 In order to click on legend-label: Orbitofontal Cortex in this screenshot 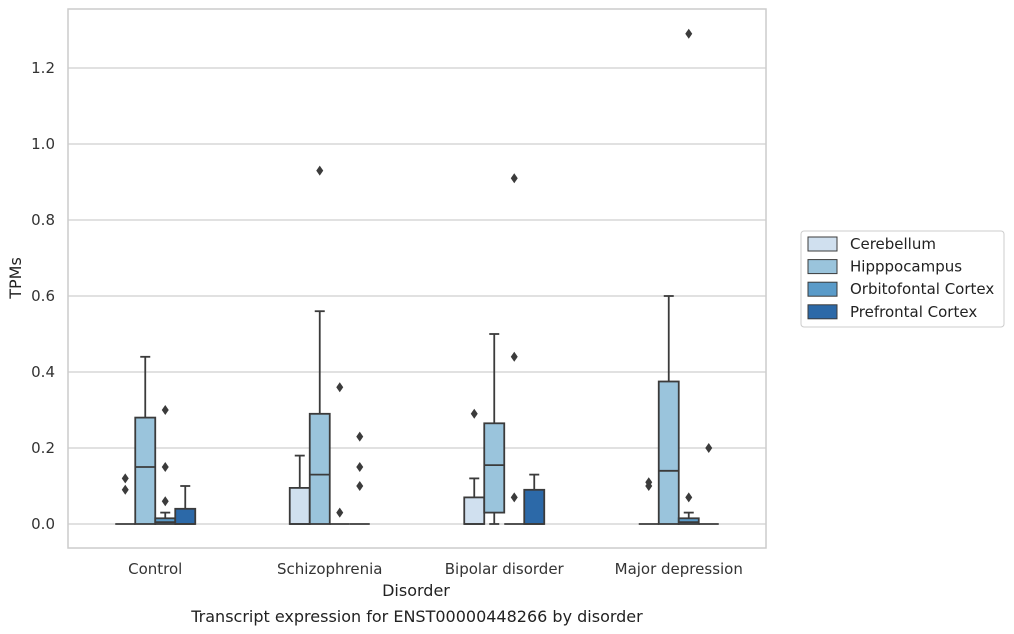, I will do `click(922, 289)`.